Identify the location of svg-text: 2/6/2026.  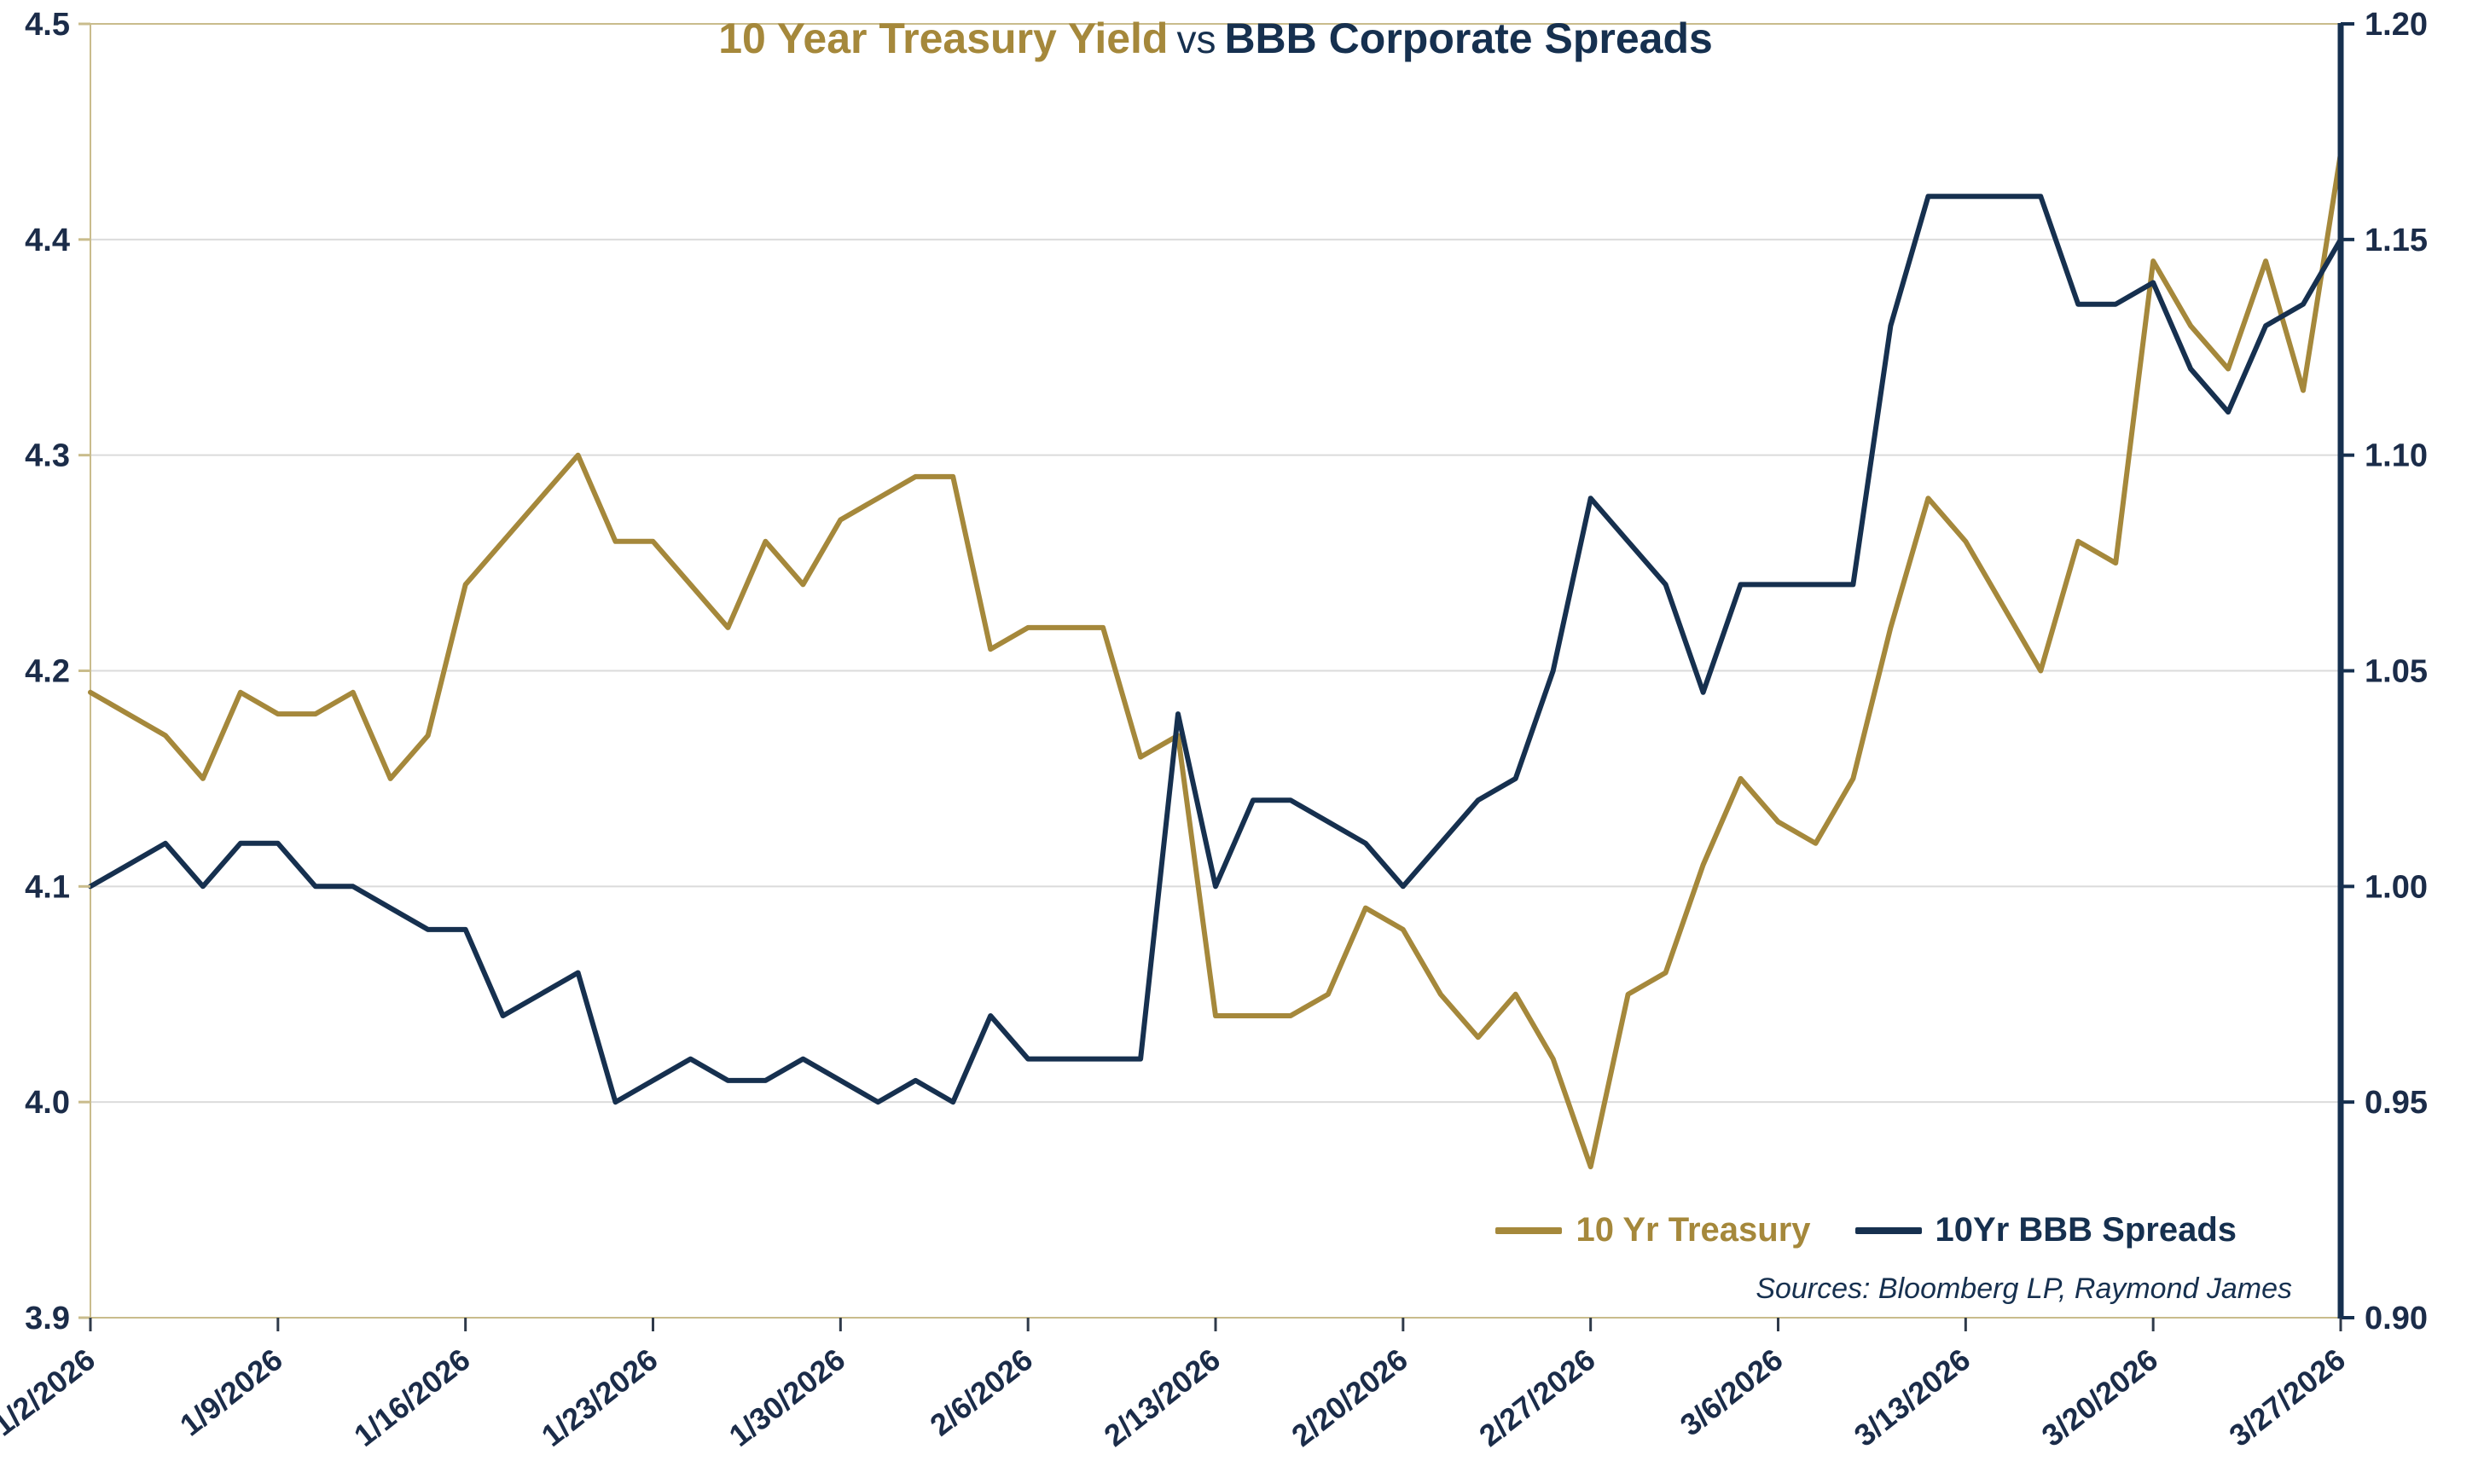
(981, 1392).